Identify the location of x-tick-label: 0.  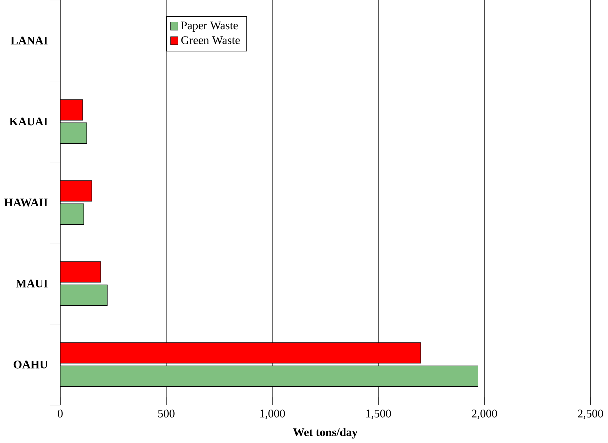
(60, 414).